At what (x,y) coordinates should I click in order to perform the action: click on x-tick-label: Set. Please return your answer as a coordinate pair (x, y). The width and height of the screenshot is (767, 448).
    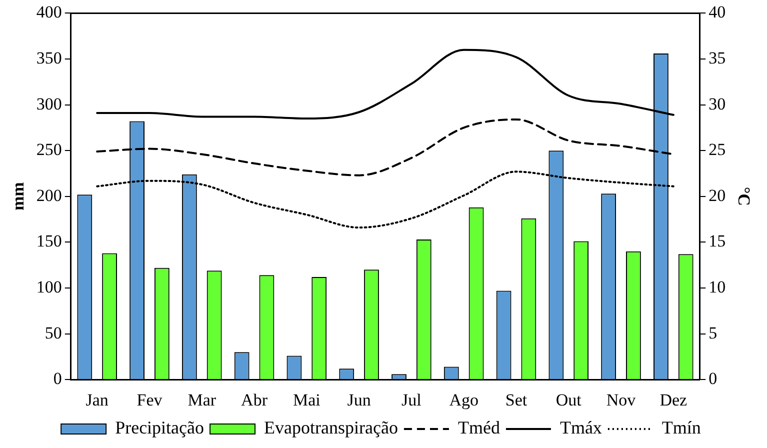
    Looking at the image, I should click on (516, 400).